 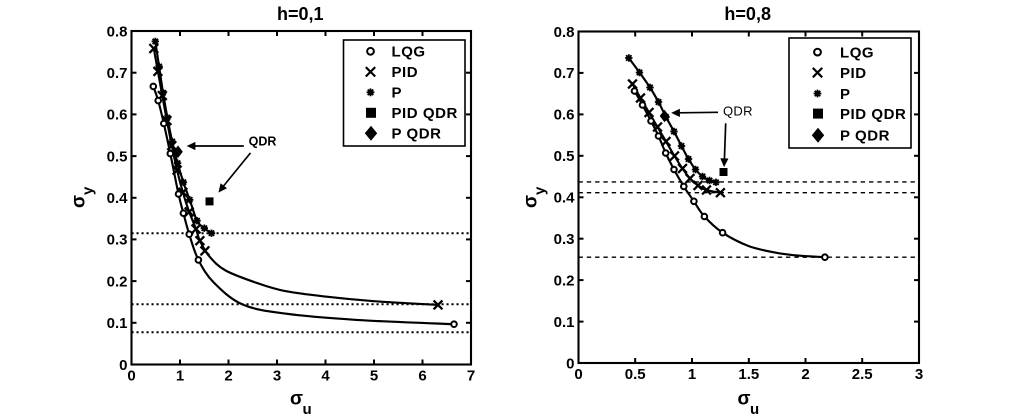 What do you see at coordinates (374, 376) in the screenshot?
I see `svg-text: 5` at bounding box center [374, 376].